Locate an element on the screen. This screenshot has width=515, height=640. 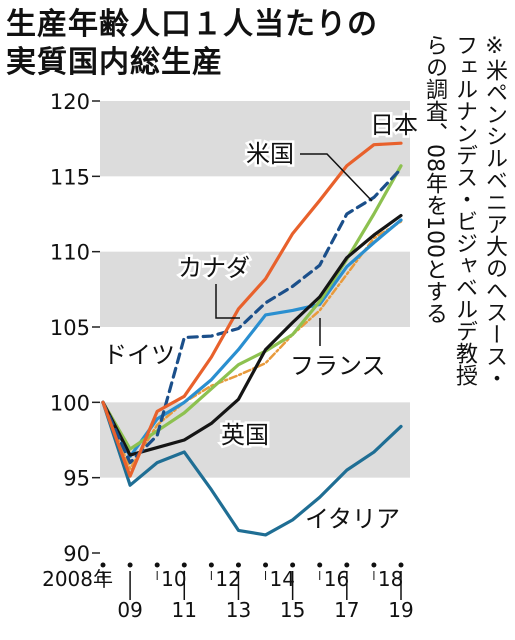
grid-band is located at coordinates (255, 139).